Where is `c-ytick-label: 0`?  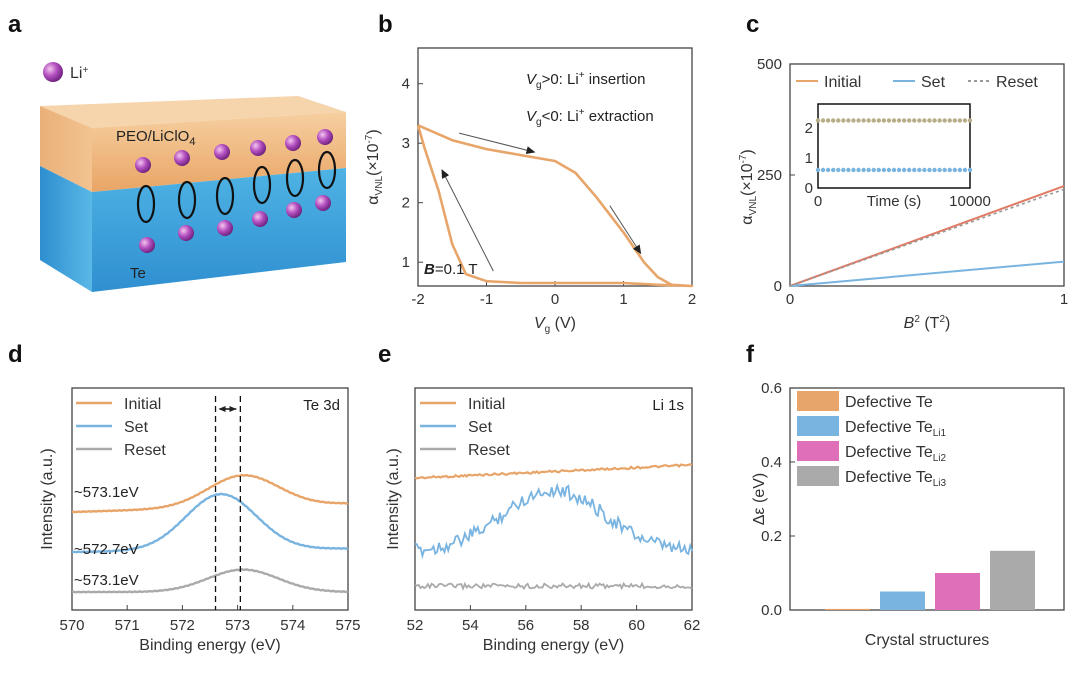 c-ytick-label: 0 is located at coordinates (778, 286).